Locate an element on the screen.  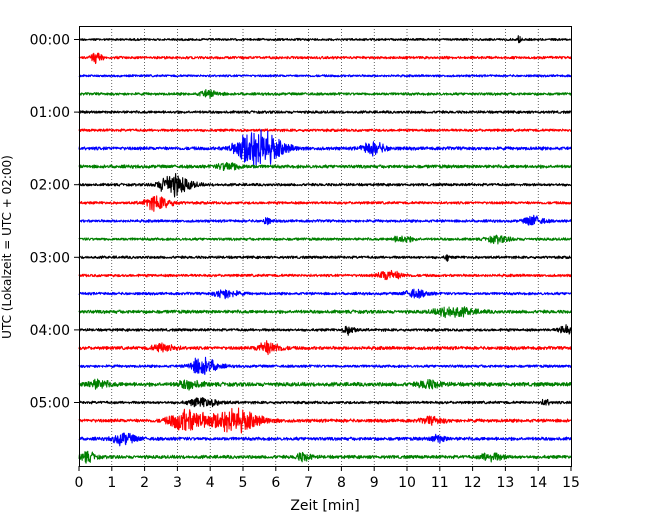
x-tick-label: 15 is located at coordinates (571, 483).